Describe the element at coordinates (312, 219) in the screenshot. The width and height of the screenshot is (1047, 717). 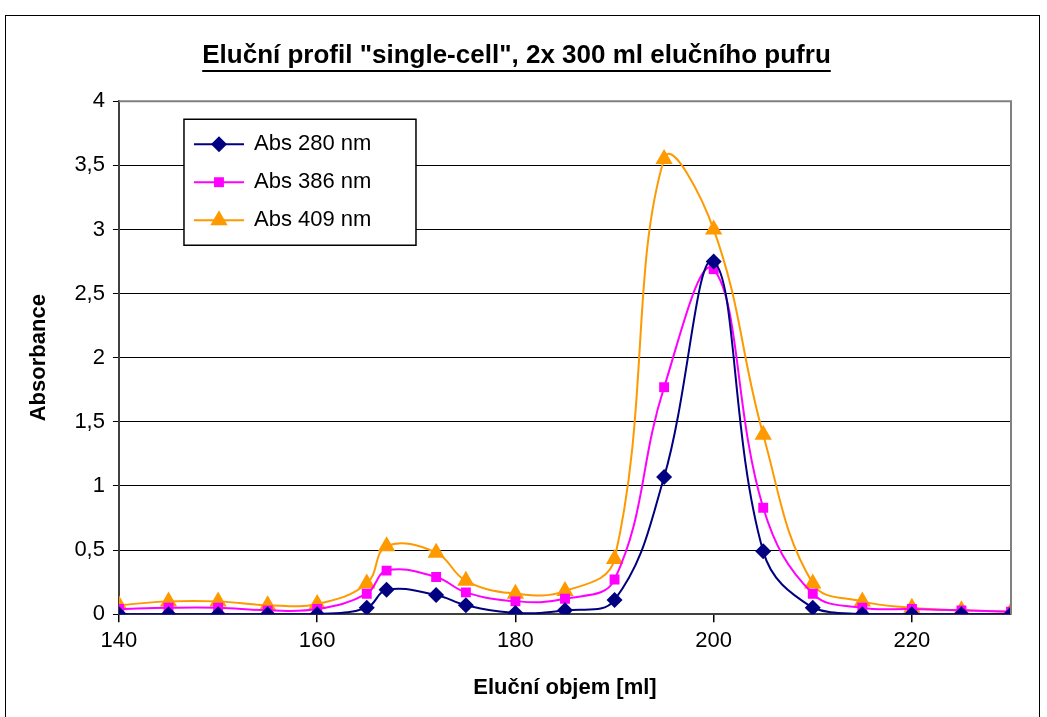
I see `legend-label: Abs 409 nm` at that location.